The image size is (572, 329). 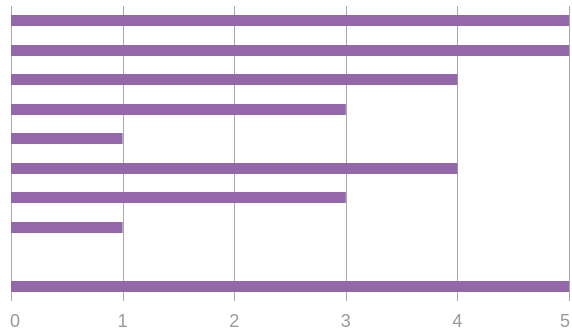 What do you see at coordinates (346, 320) in the screenshot?
I see `x-tick-label-3: 3` at bounding box center [346, 320].